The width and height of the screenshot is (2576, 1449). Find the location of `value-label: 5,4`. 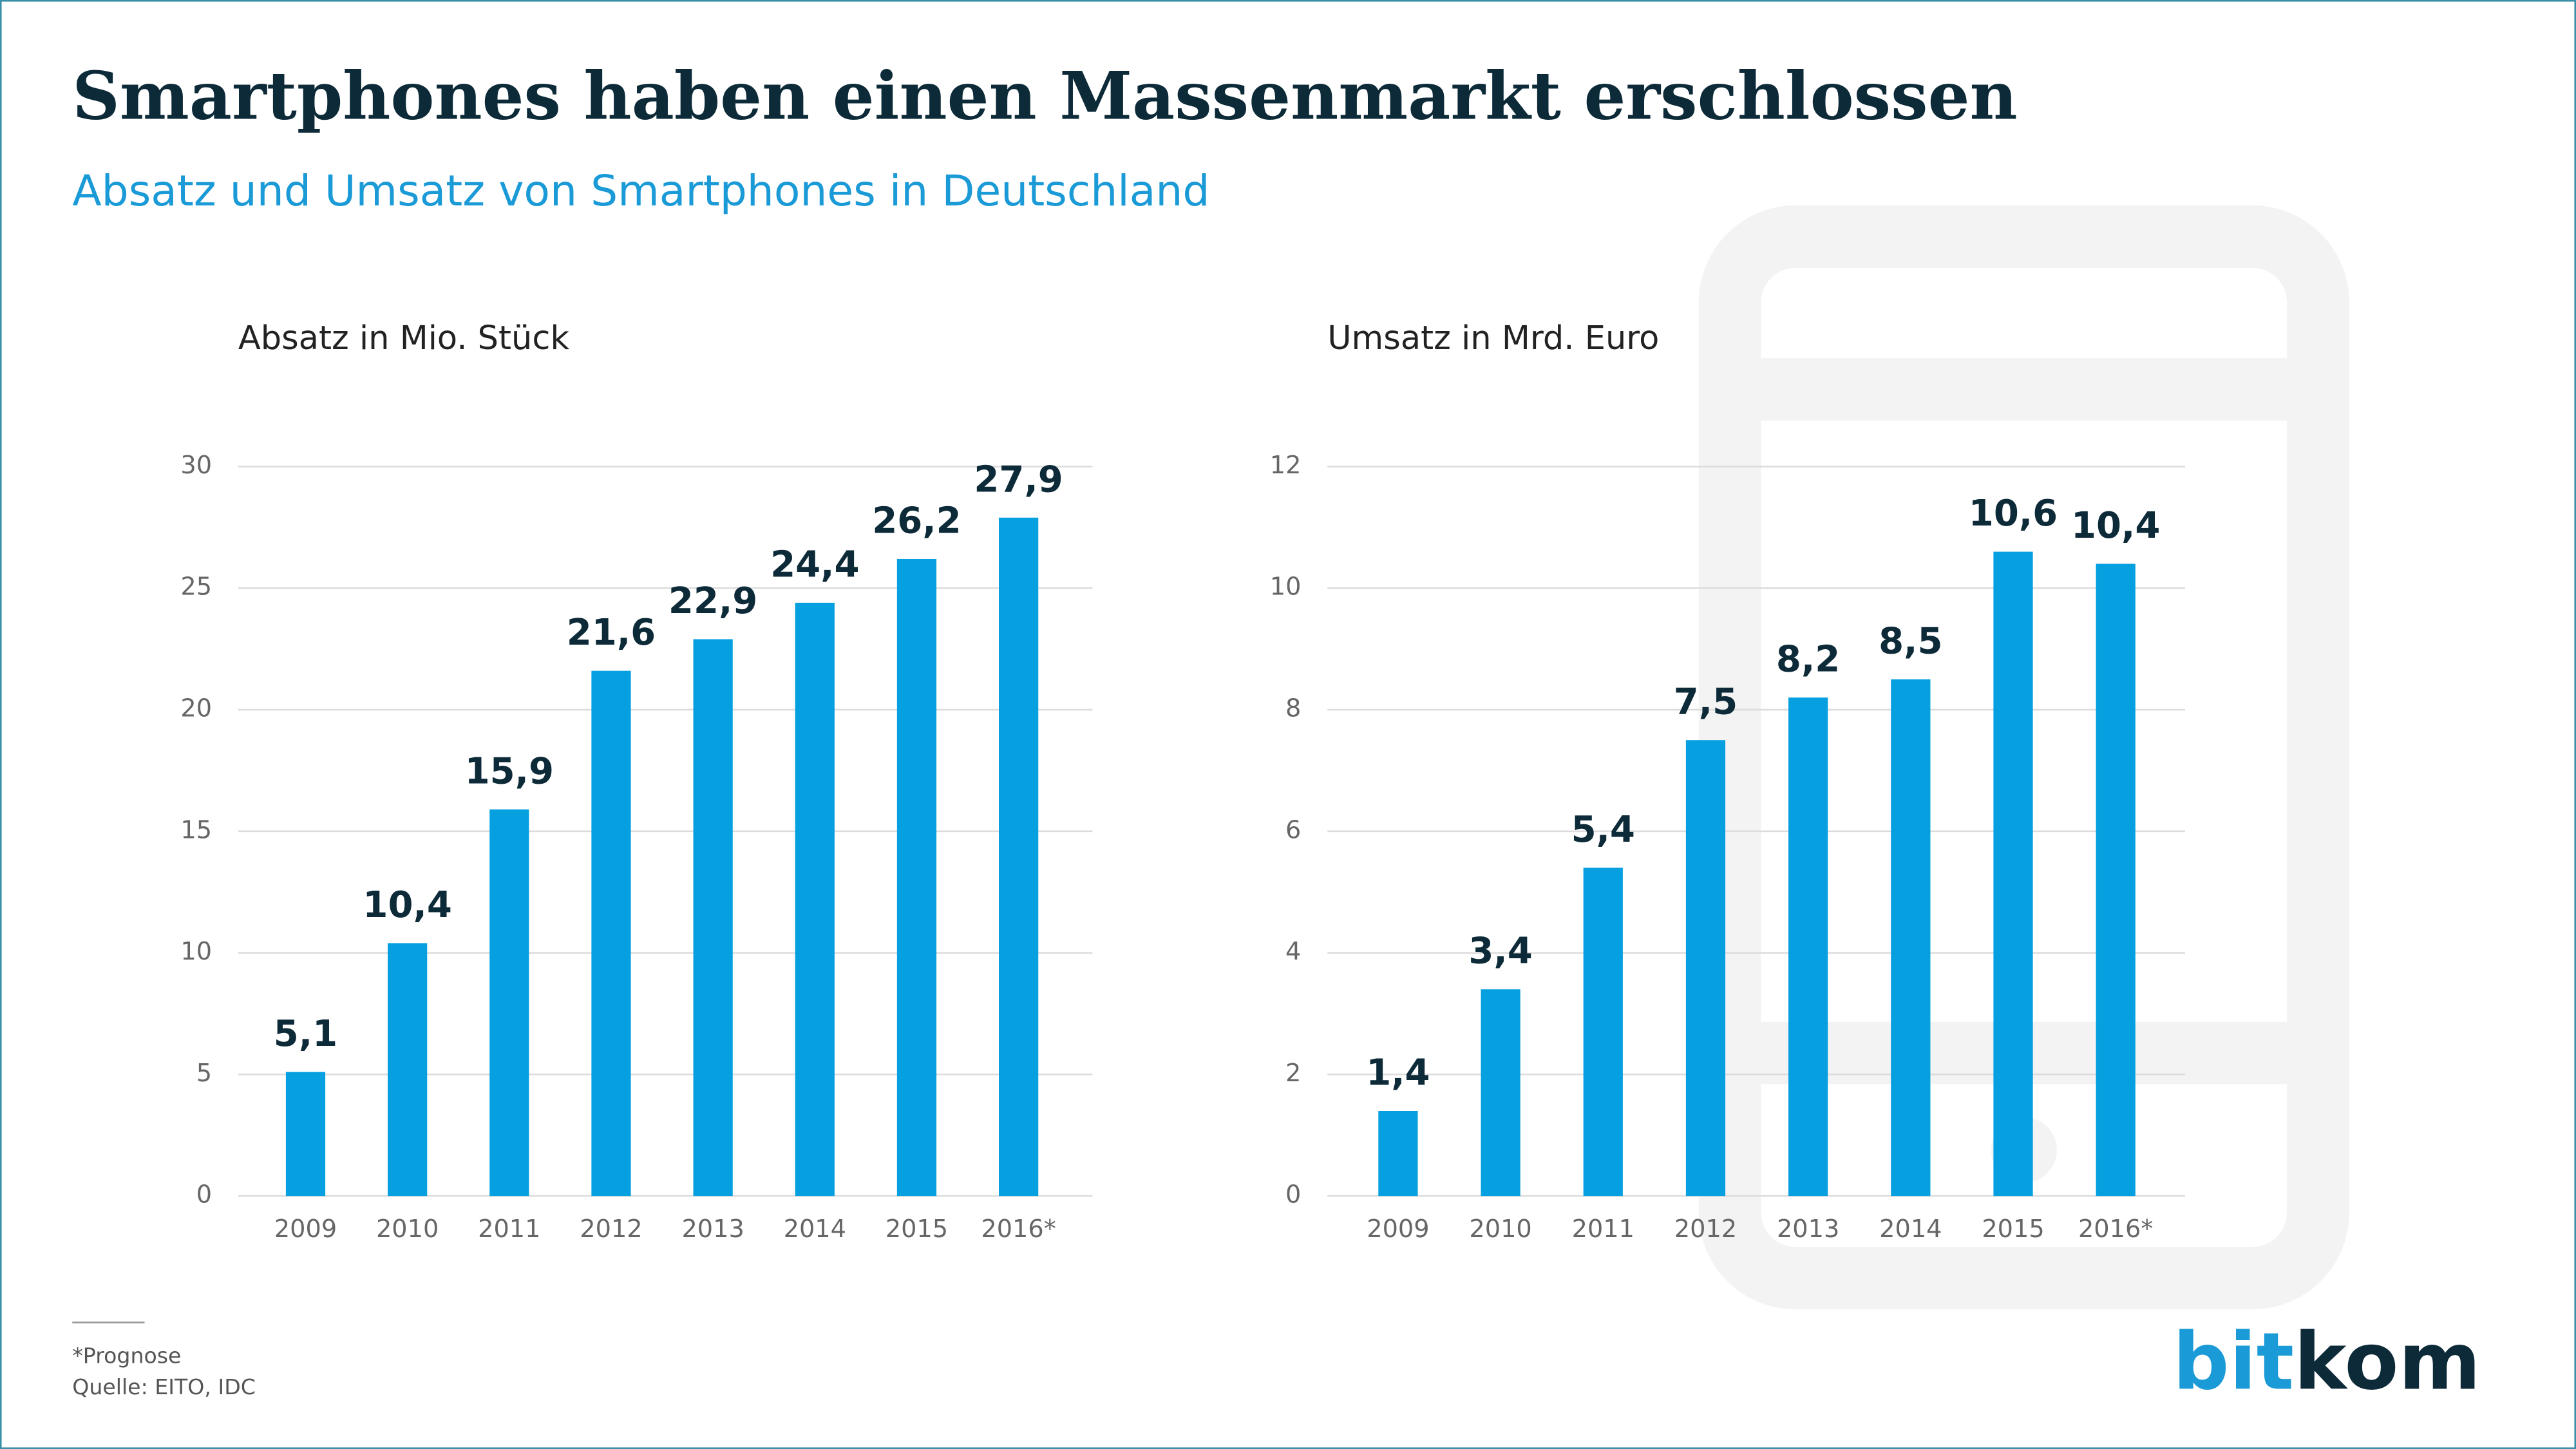

value-label: 5,4 is located at coordinates (1603, 830).